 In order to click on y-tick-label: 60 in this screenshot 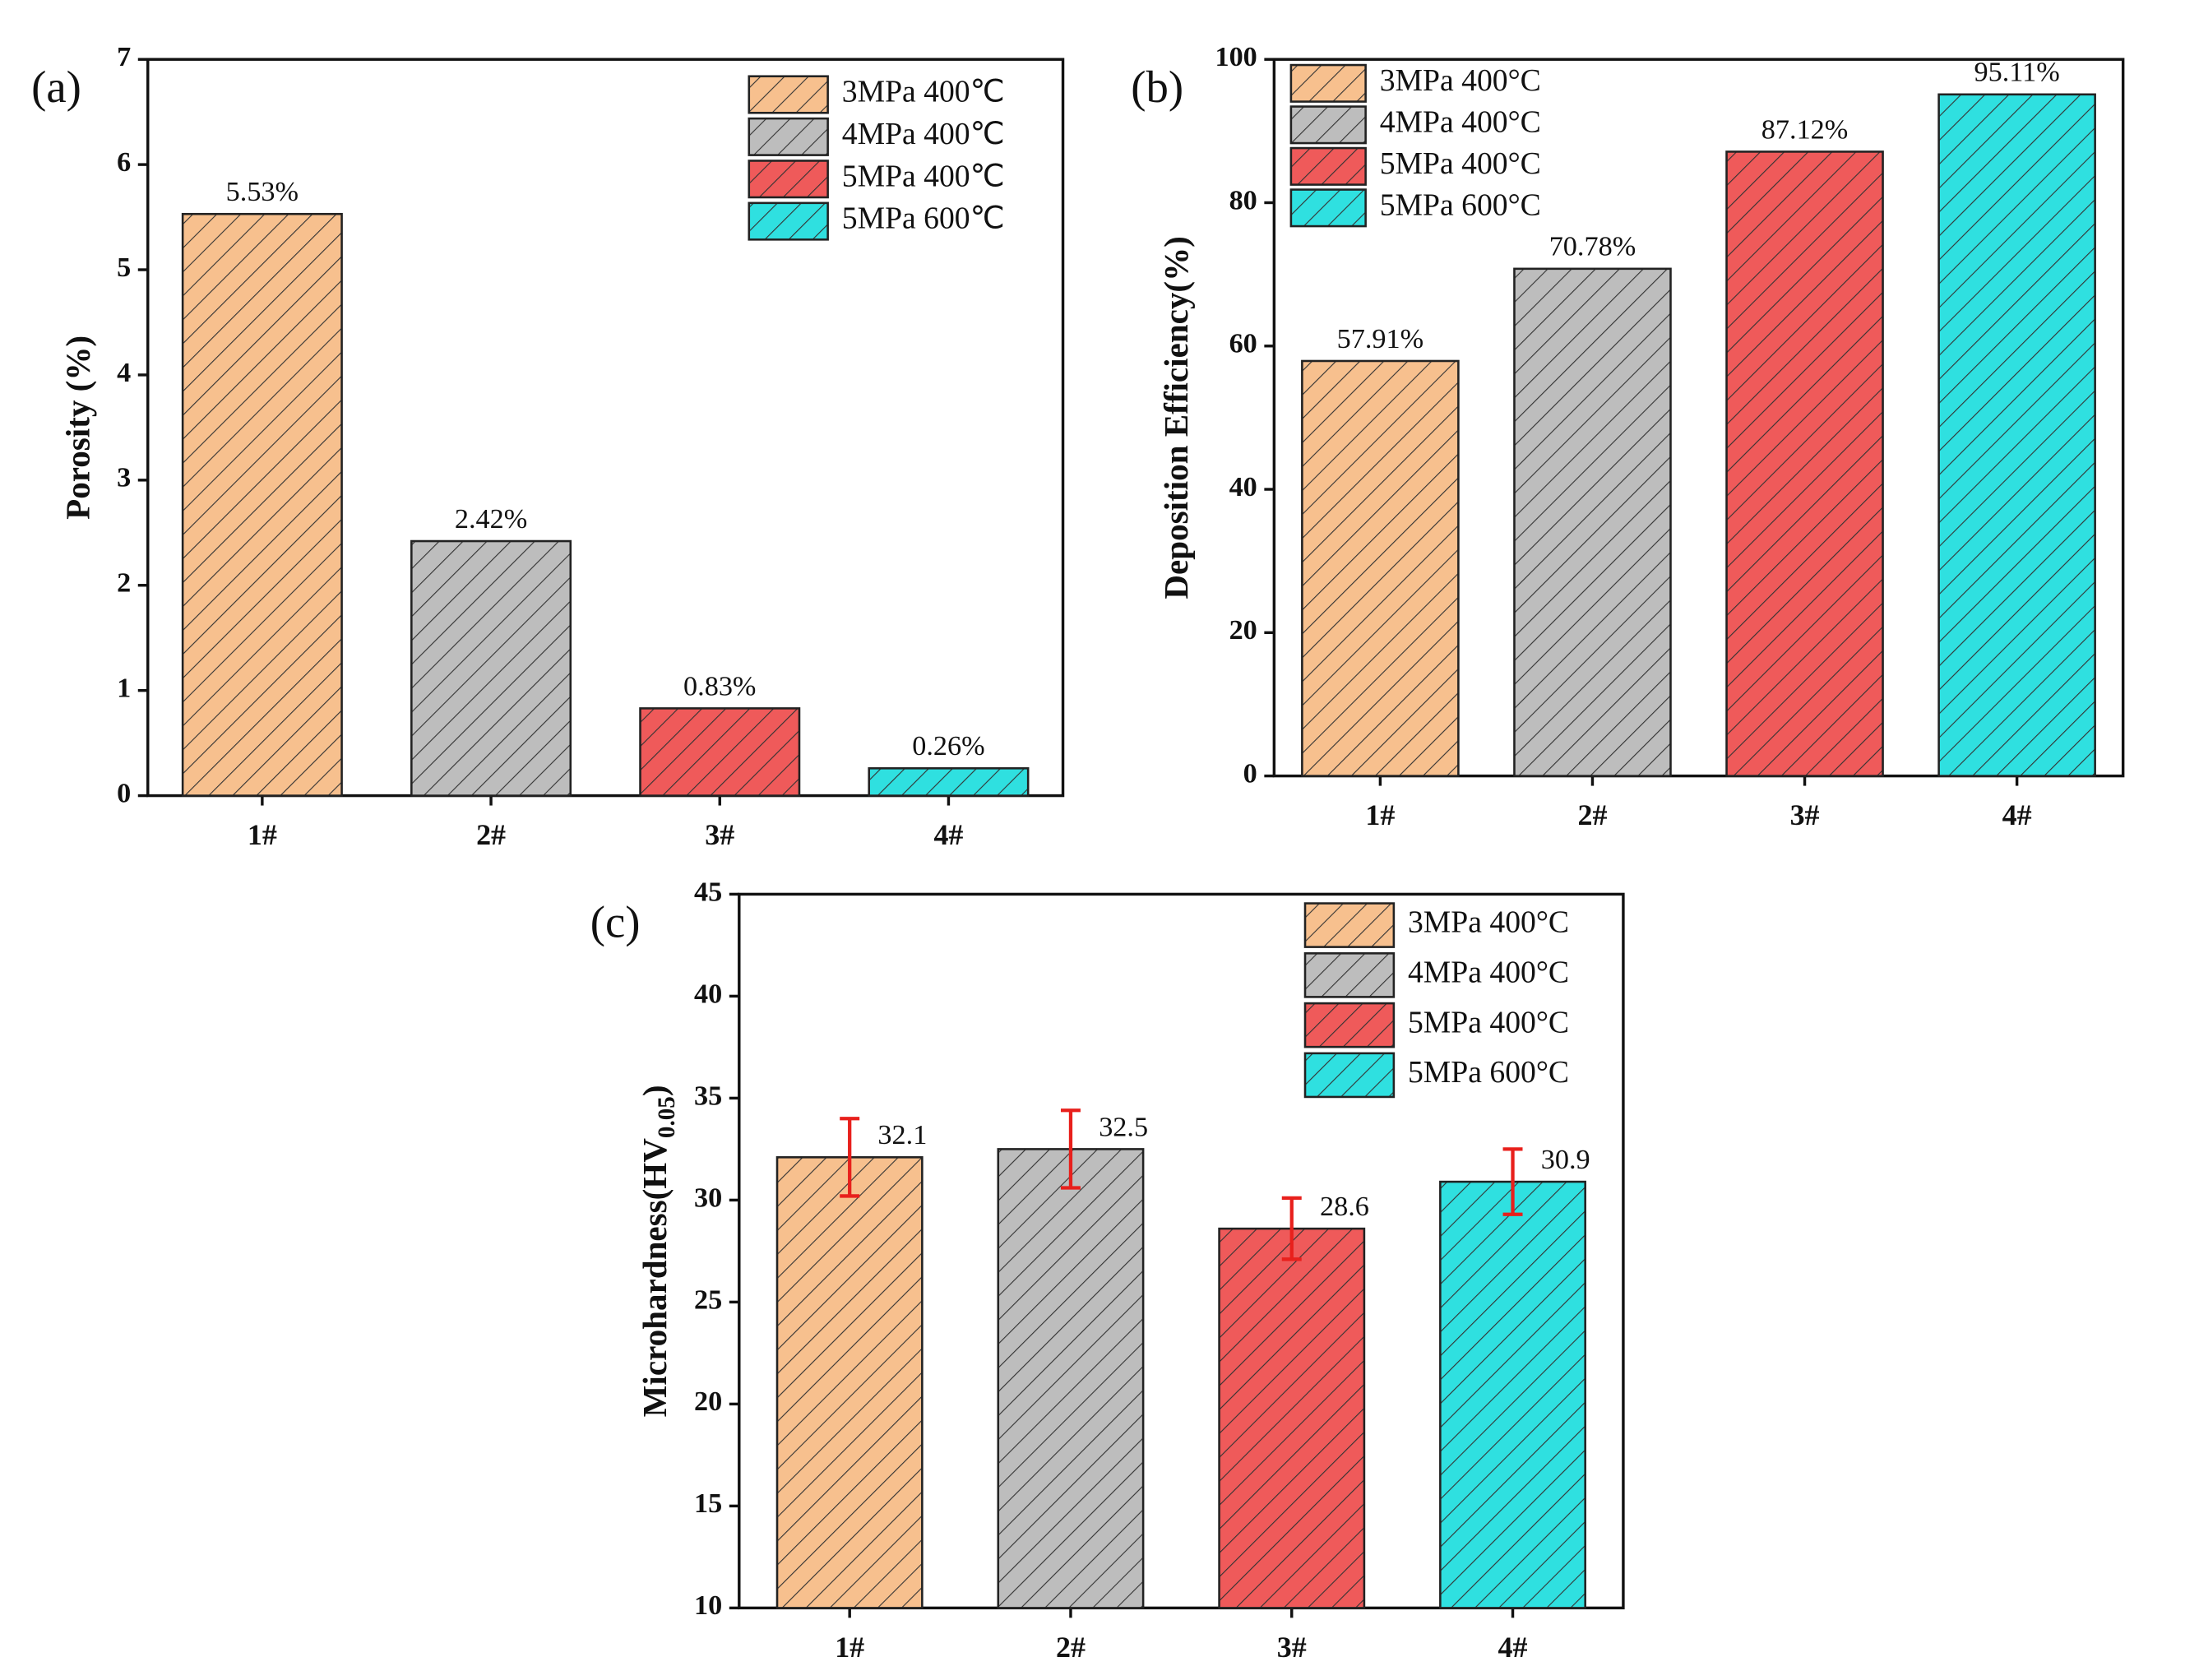, I will do `click(1243, 343)`.